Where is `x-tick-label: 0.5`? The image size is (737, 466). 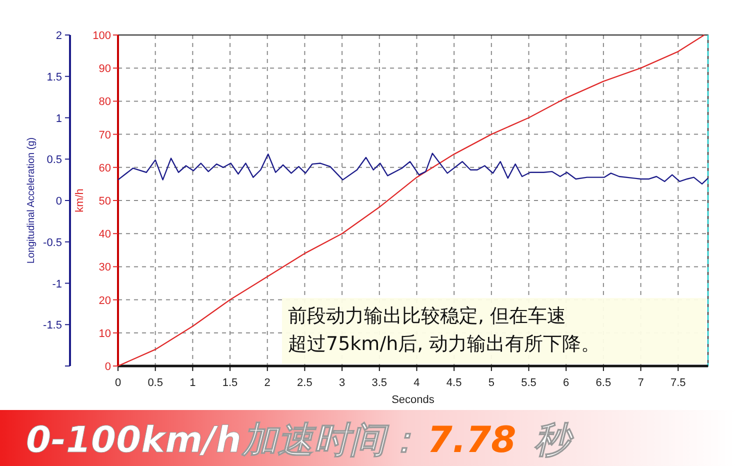 x-tick-label: 0.5 is located at coordinates (155, 383).